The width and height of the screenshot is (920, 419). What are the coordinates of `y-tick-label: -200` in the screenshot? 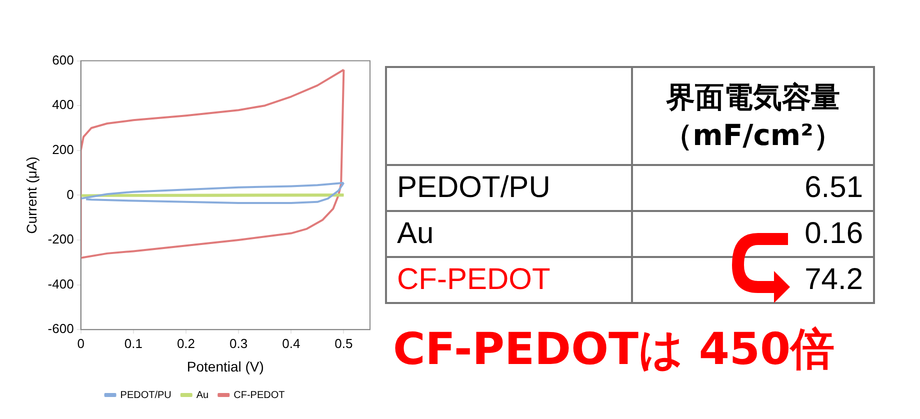 It's located at (61, 239).